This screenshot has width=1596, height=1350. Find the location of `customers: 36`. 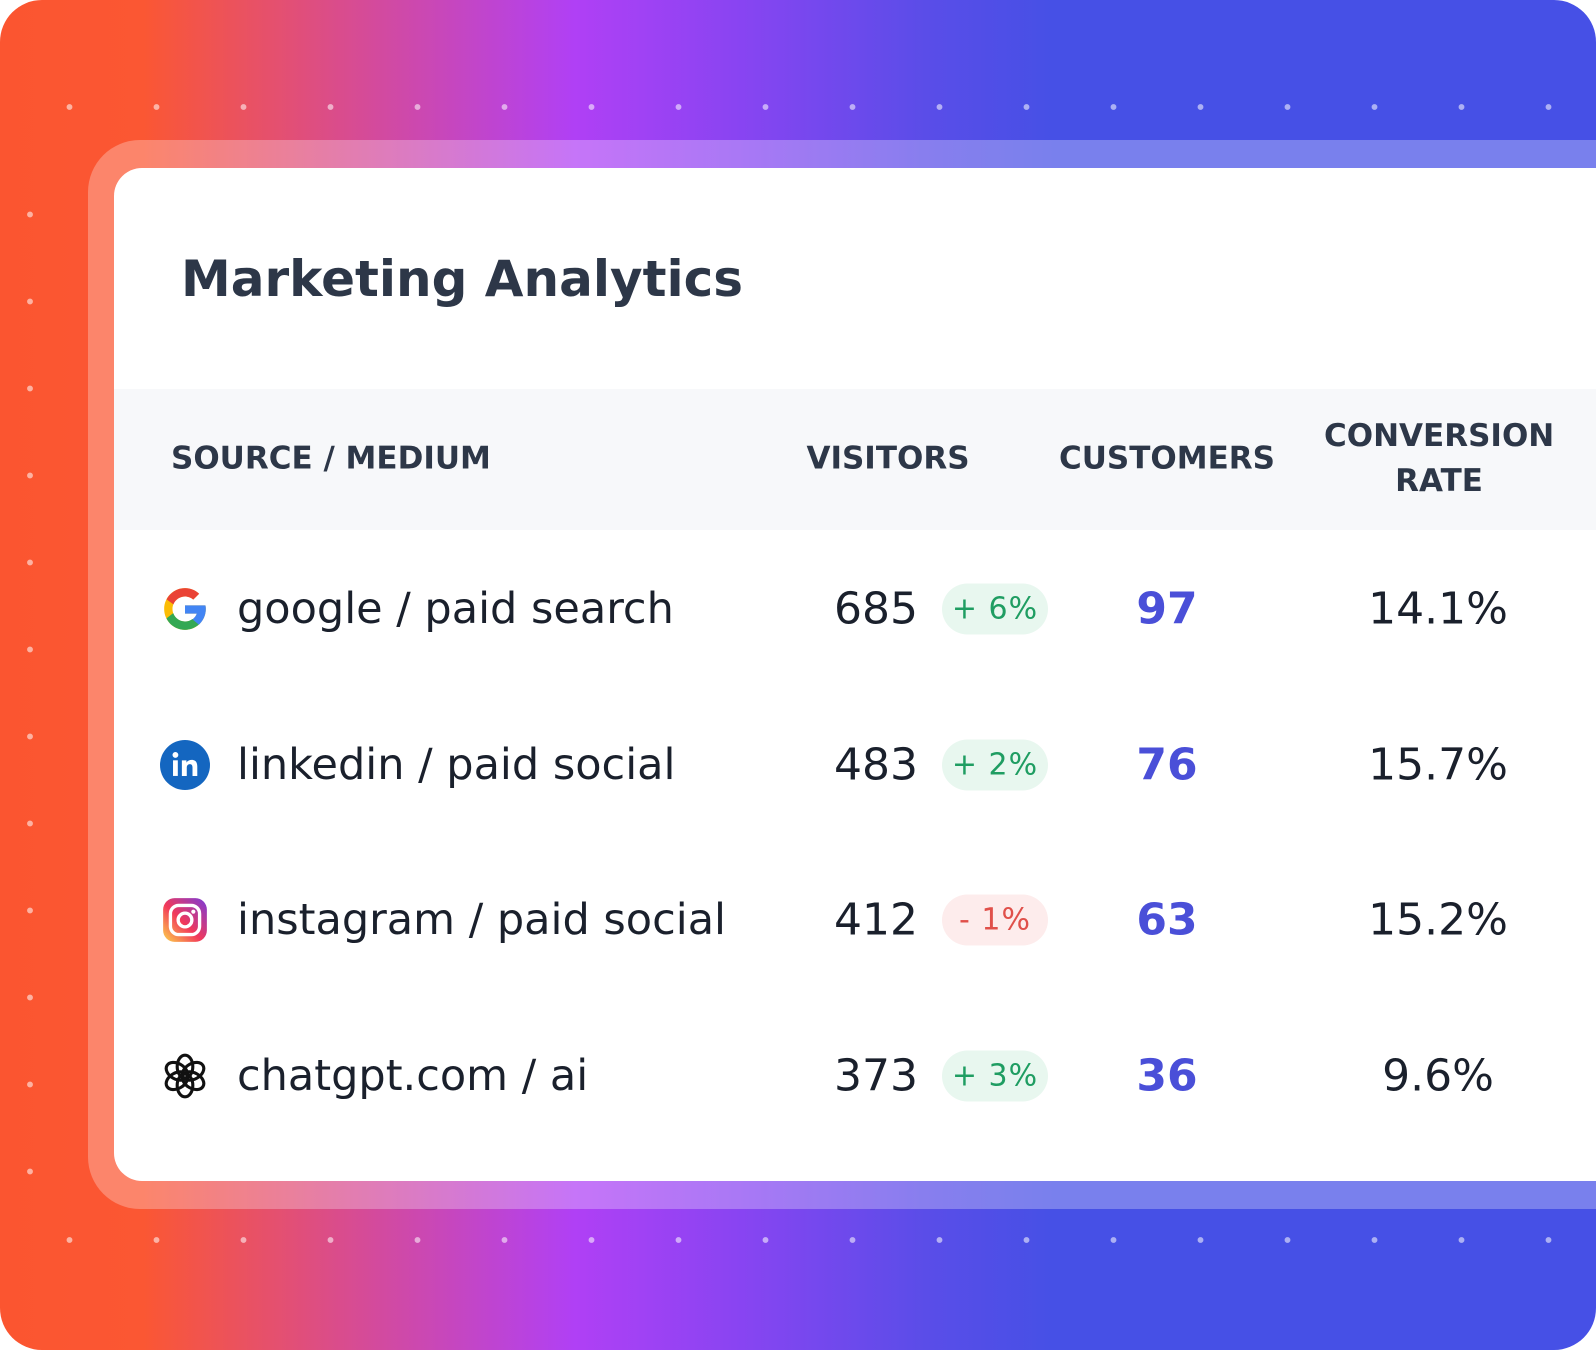

customers: 36 is located at coordinates (1167, 1076).